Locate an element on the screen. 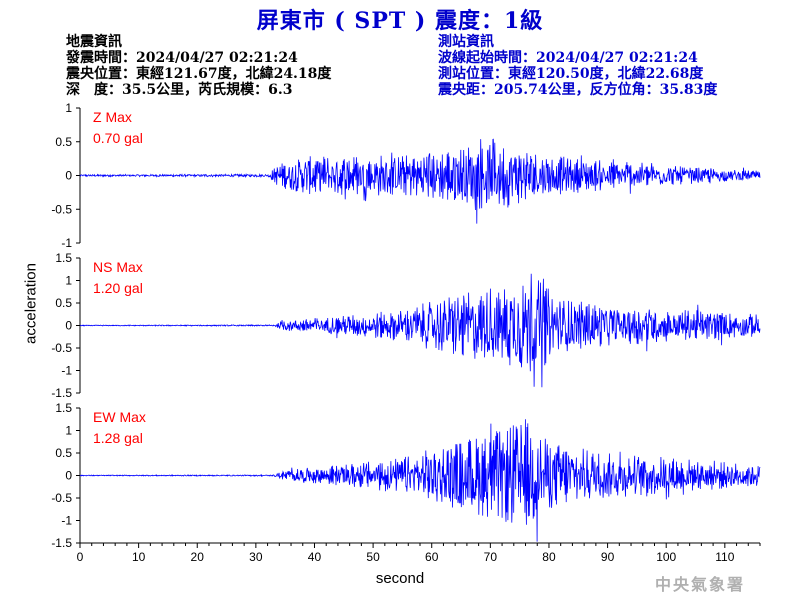 The height and width of the screenshot is (600, 800). x-tick-label: 10 is located at coordinates (139, 557).